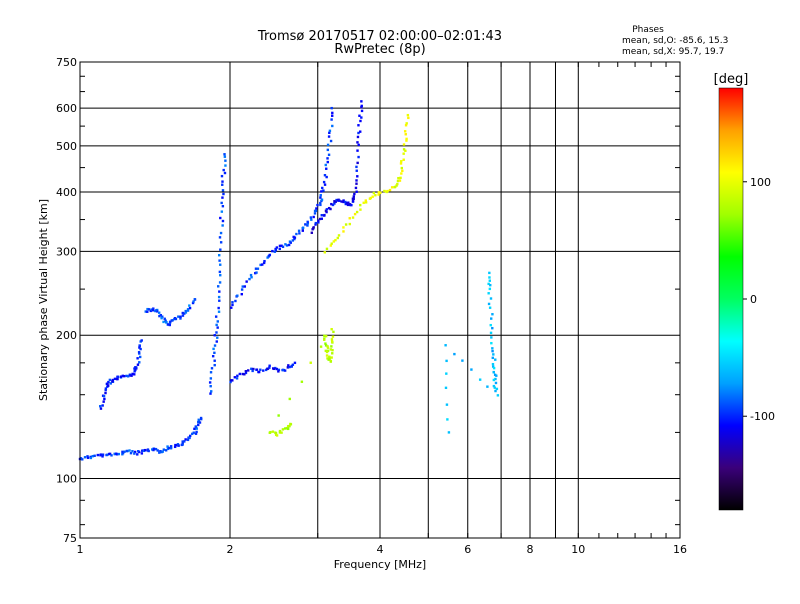 The width and height of the screenshot is (800, 604). I want to click on colorbar-label: [deg], so click(731, 79).